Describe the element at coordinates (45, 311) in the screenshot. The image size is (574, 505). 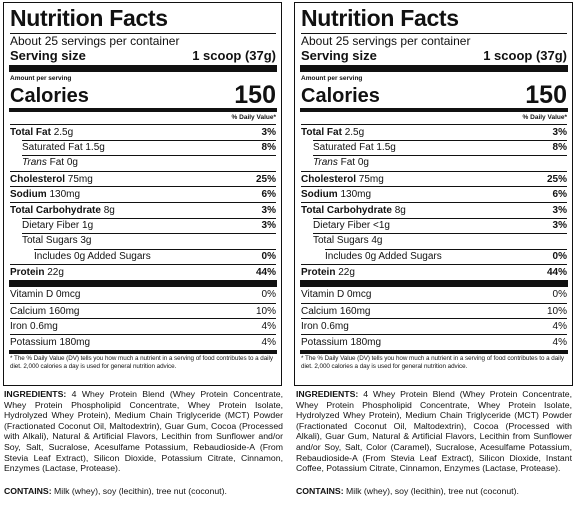
I see `vitamin-name: Calcium 160mg` at that location.